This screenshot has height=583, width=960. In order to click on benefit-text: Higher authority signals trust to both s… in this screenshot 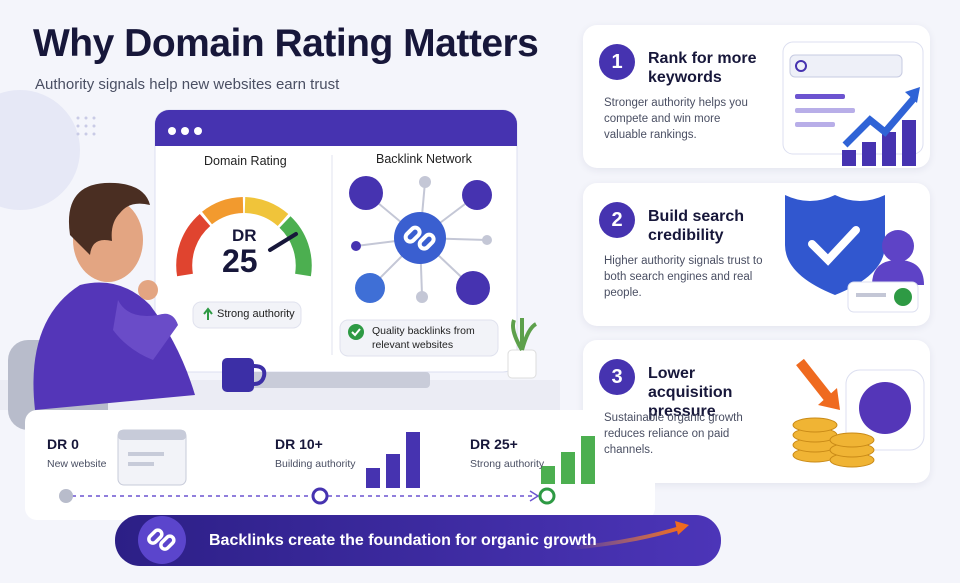, I will do `click(683, 277)`.